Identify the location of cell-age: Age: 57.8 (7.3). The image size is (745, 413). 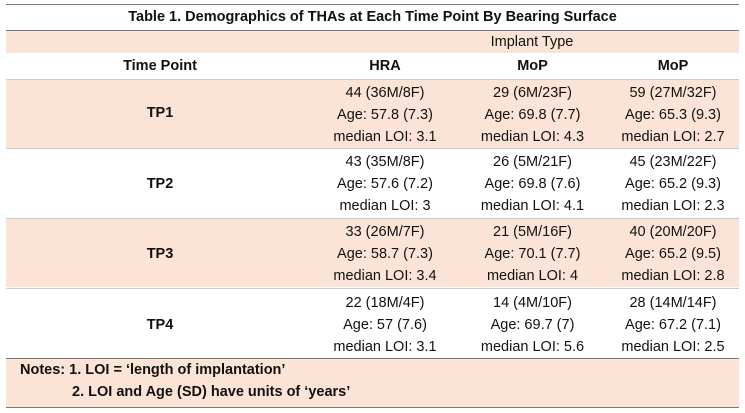
(385, 115).